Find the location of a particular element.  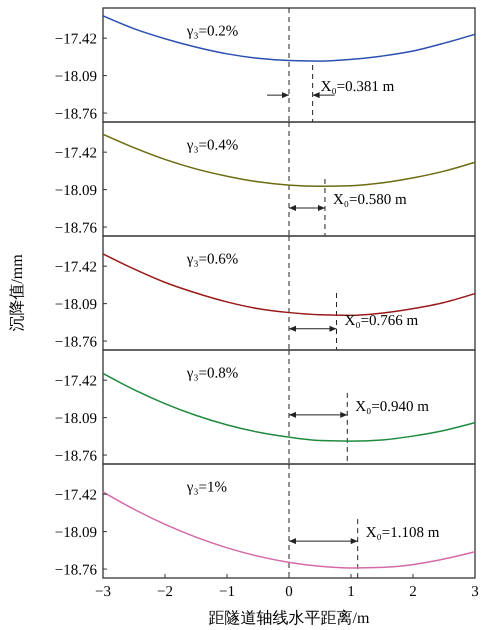

annotation: X₀=0.940 m is located at coordinates (392, 406).